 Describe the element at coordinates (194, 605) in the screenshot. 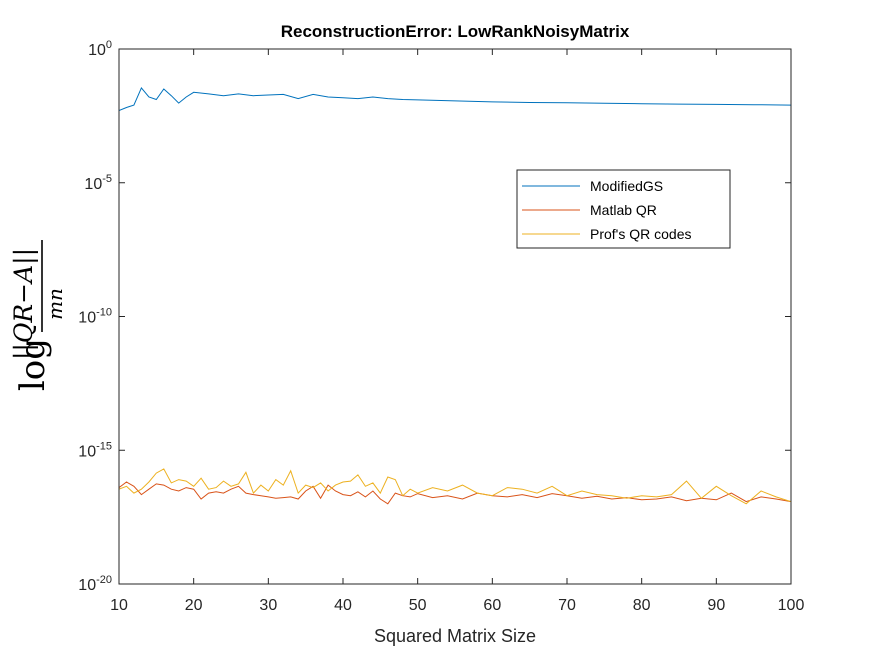

I see `x-tick-label: 20` at that location.